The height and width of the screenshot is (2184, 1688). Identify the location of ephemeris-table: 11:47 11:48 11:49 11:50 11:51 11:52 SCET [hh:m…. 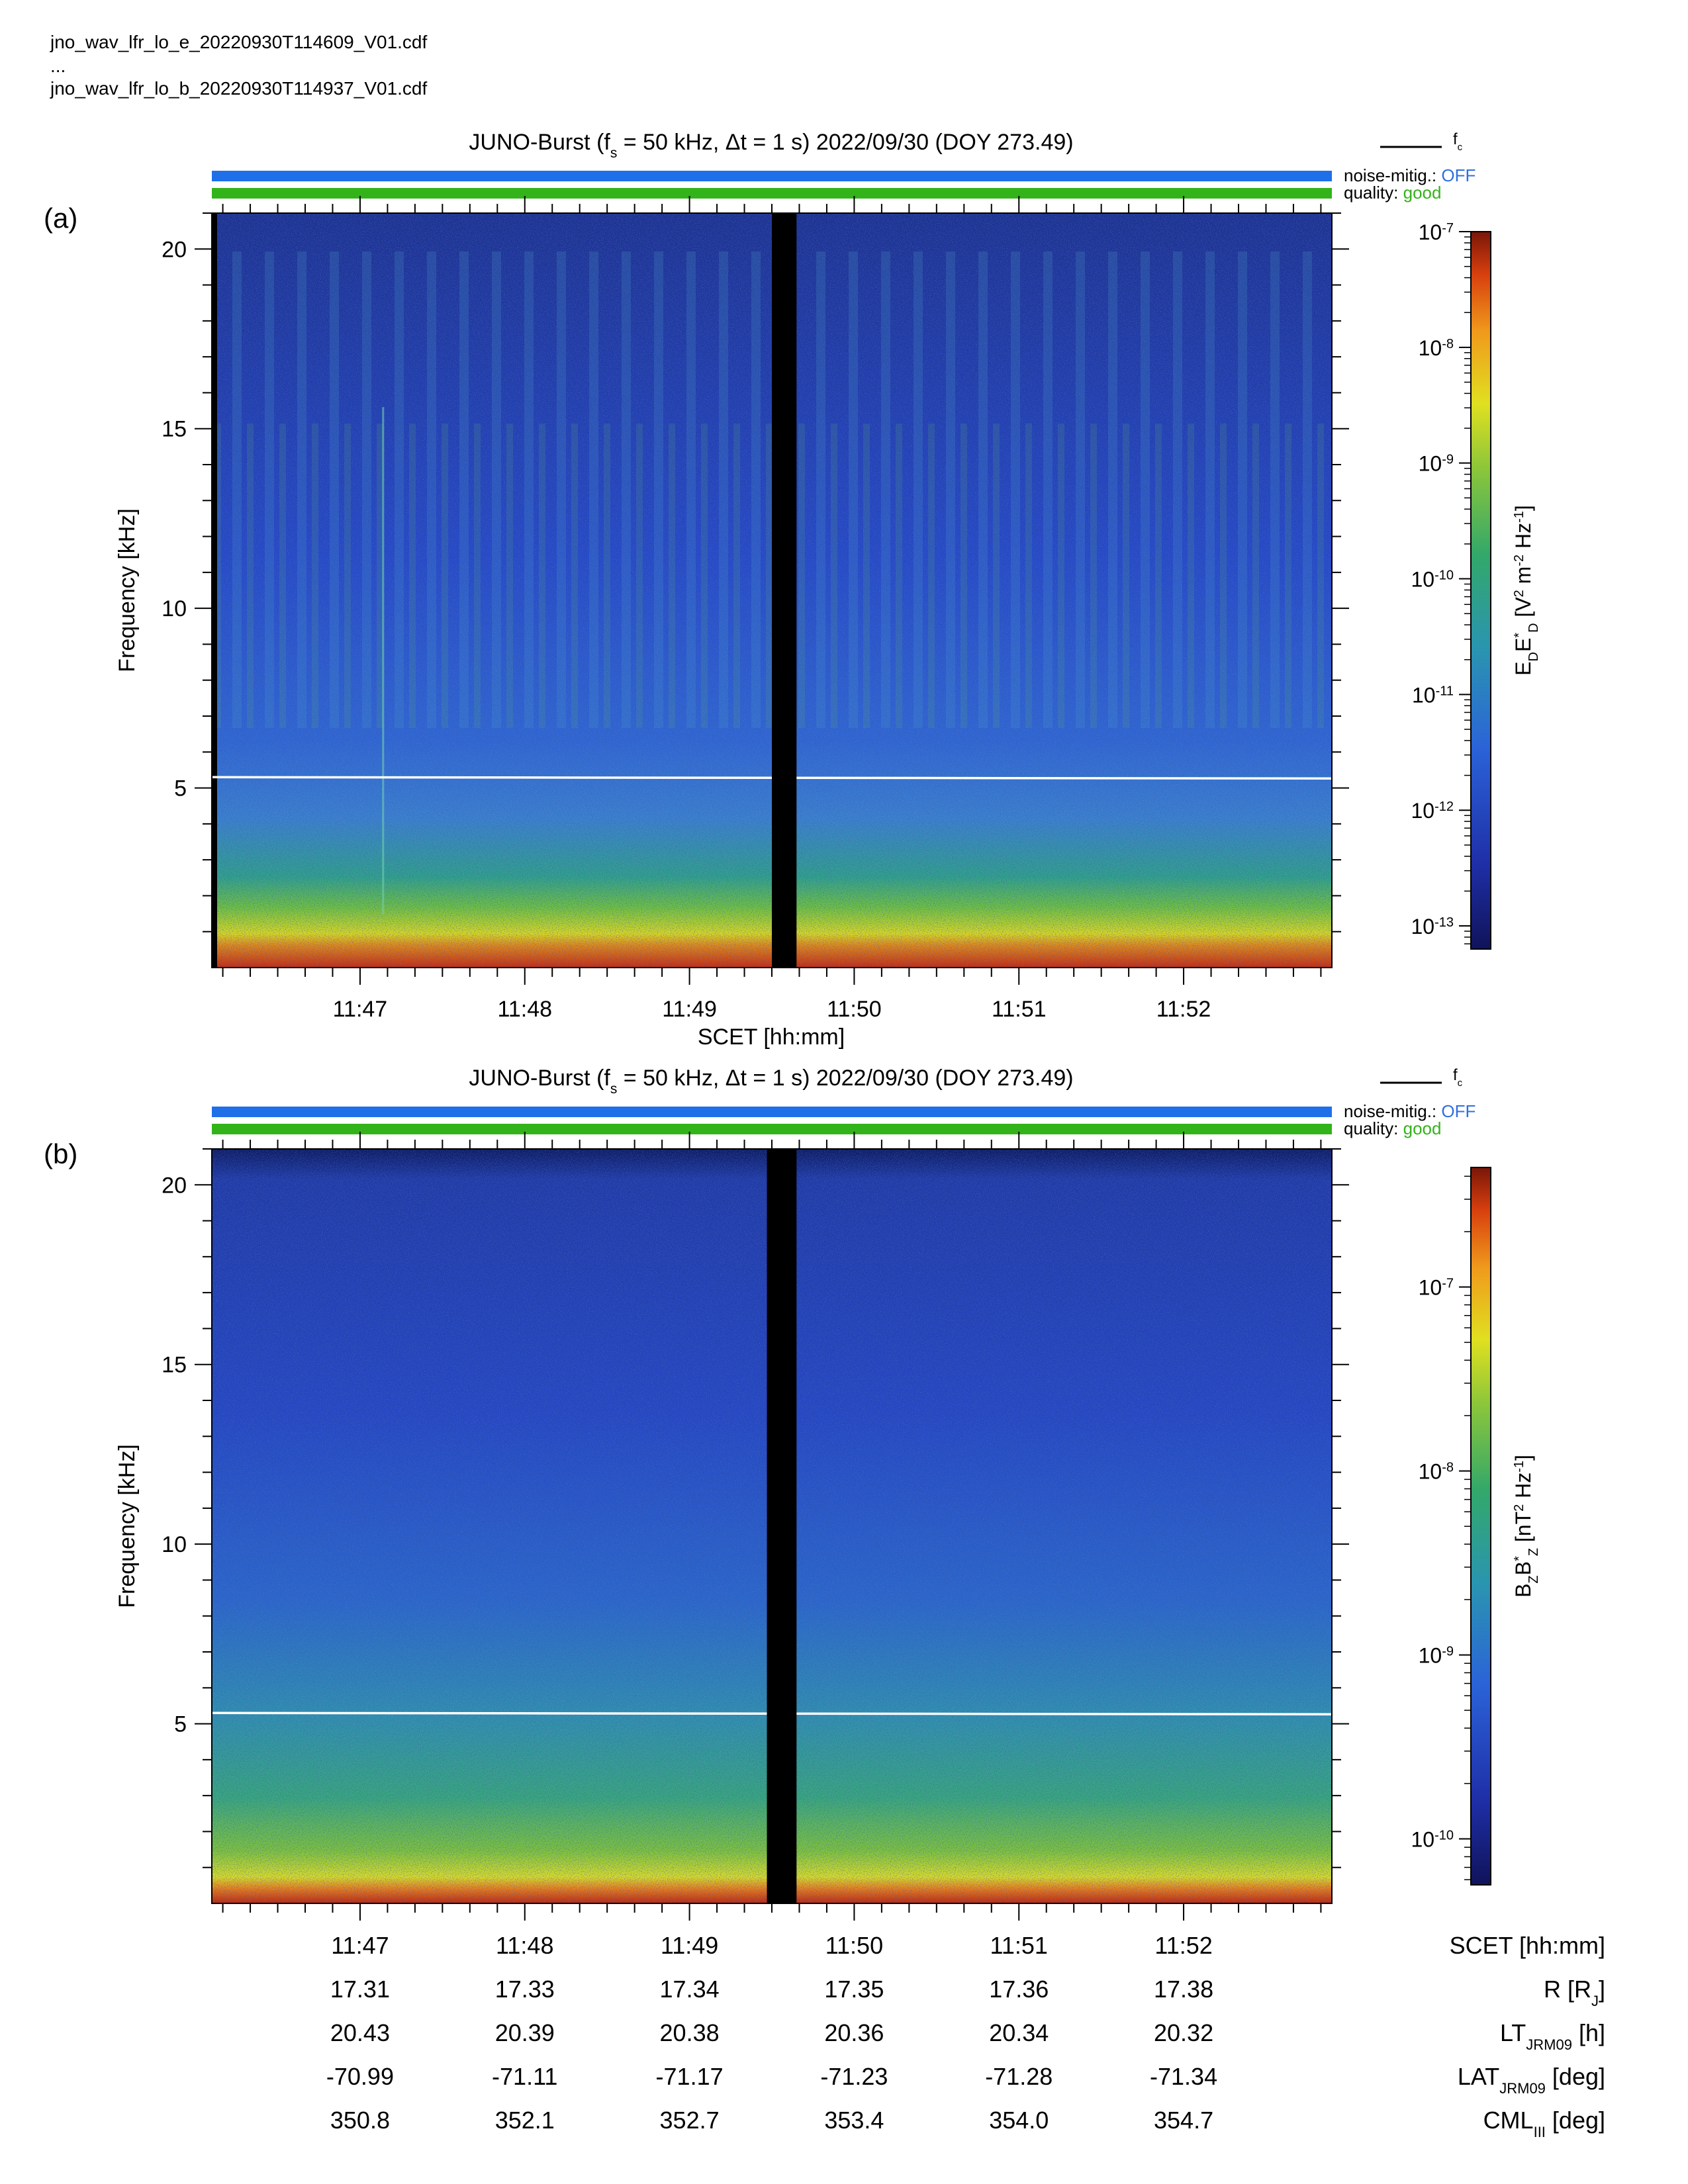
(965, 2036).